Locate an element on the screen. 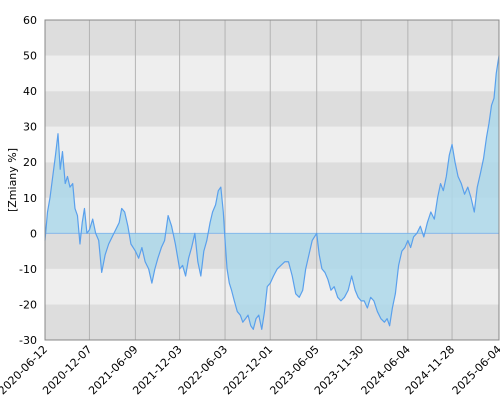  y-tick-label: 10 is located at coordinates (30, 198).